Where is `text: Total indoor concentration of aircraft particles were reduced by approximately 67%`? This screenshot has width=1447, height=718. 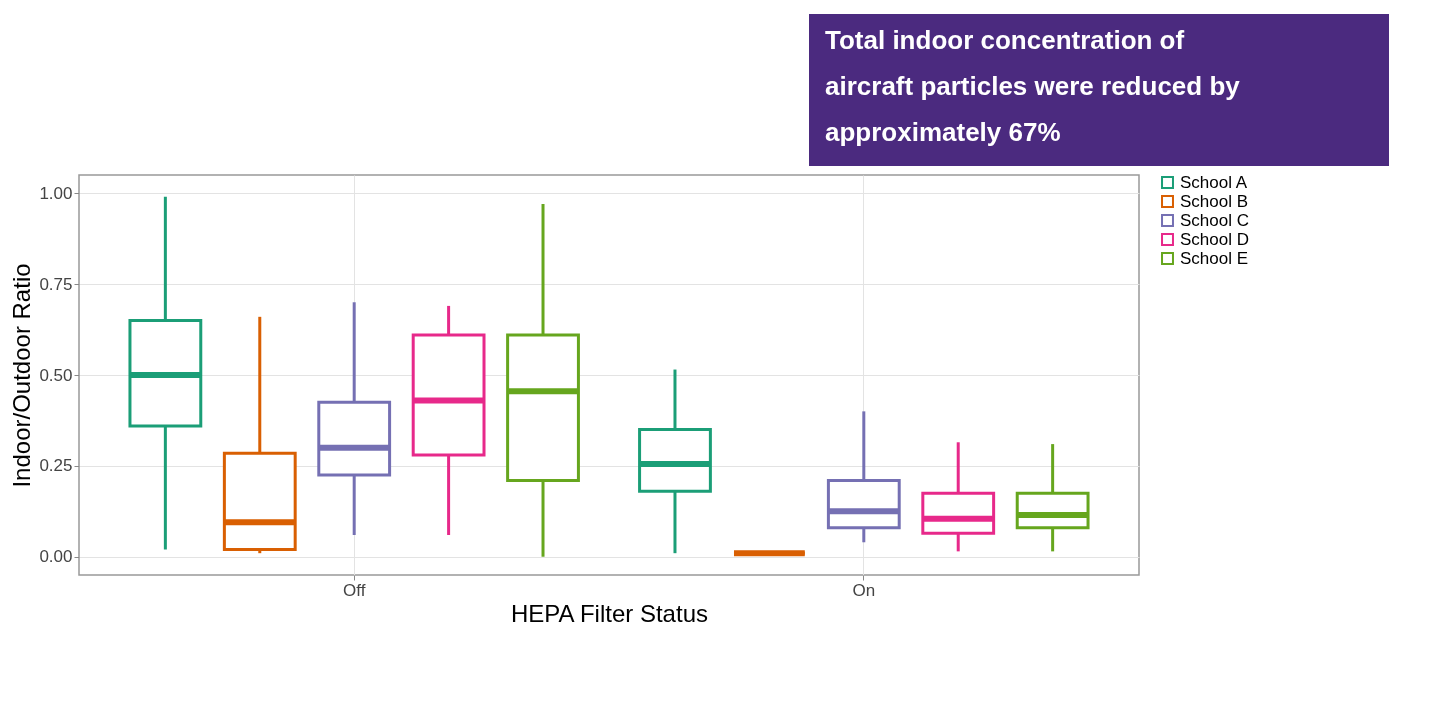 text: Total indoor concentration of aircraft particles were reduced by approximately 67% is located at coordinates (1033, 86).